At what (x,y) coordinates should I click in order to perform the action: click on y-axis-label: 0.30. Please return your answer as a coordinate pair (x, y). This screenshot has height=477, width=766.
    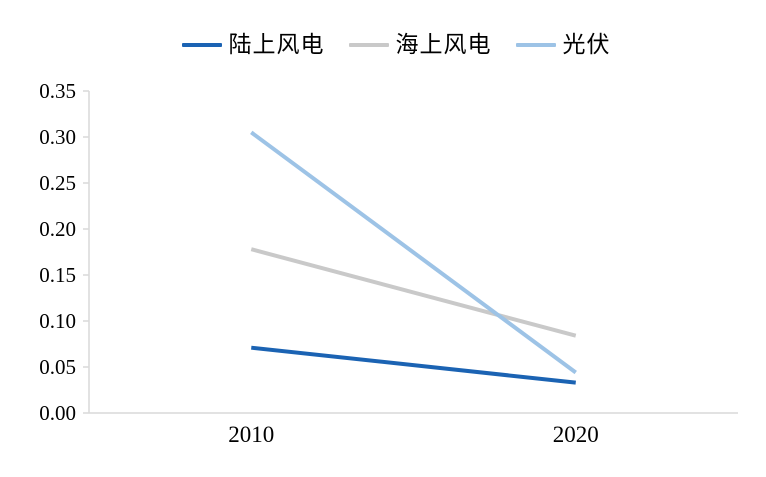
    Looking at the image, I should click on (57, 137).